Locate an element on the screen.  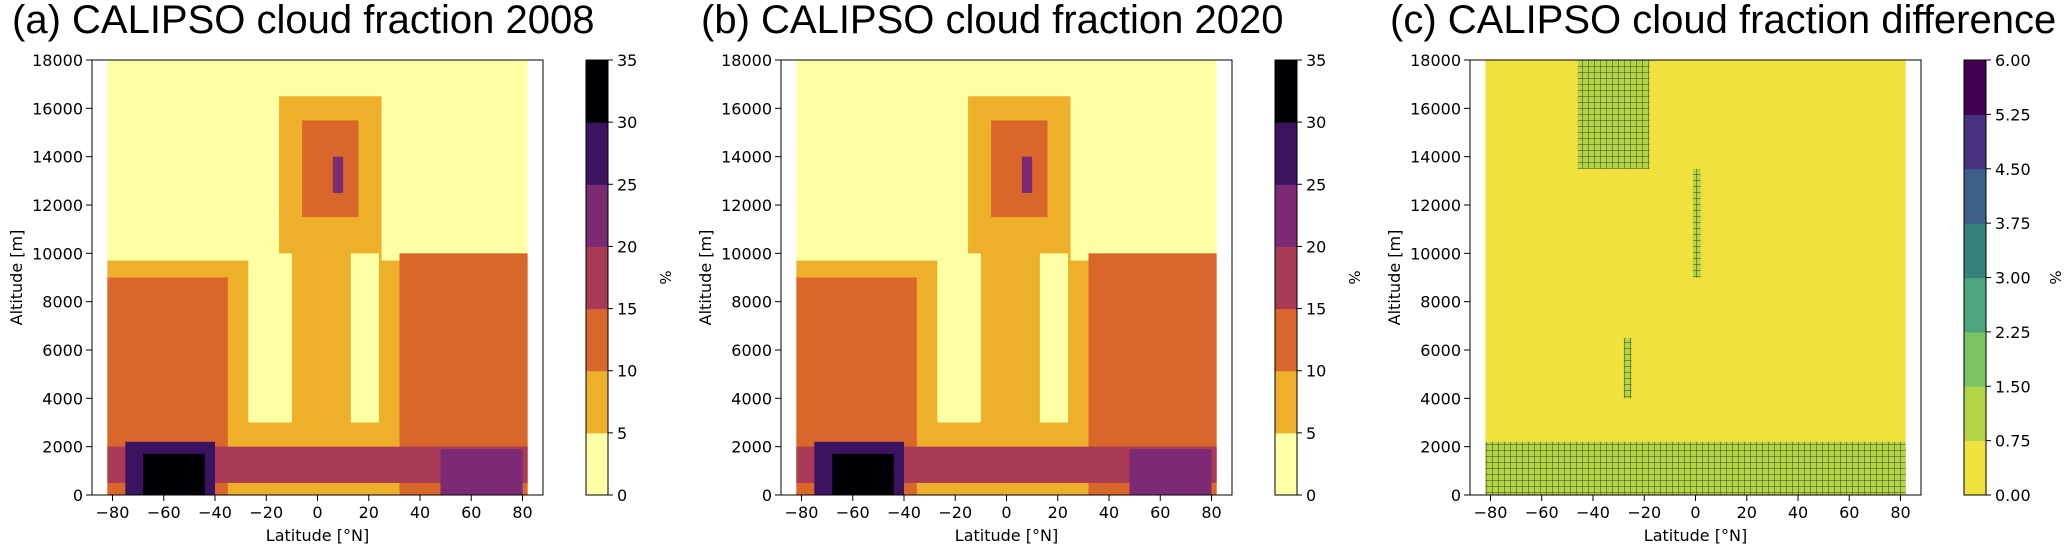
colorbar-tick-label: 5 is located at coordinates (622, 433).